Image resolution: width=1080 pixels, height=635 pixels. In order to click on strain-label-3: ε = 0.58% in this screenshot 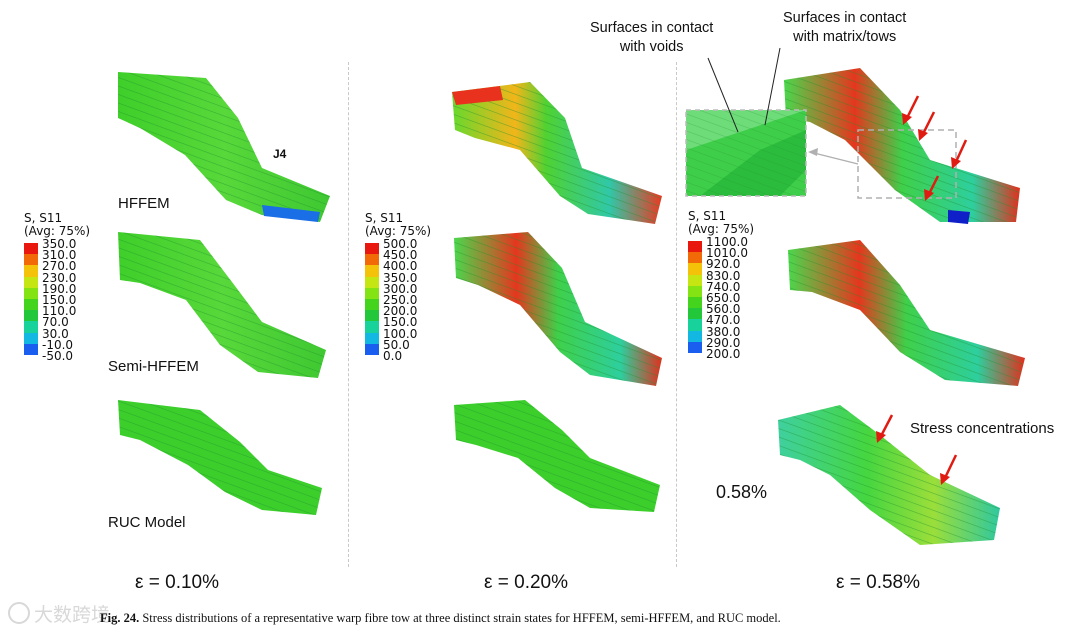, I will do `click(878, 582)`.